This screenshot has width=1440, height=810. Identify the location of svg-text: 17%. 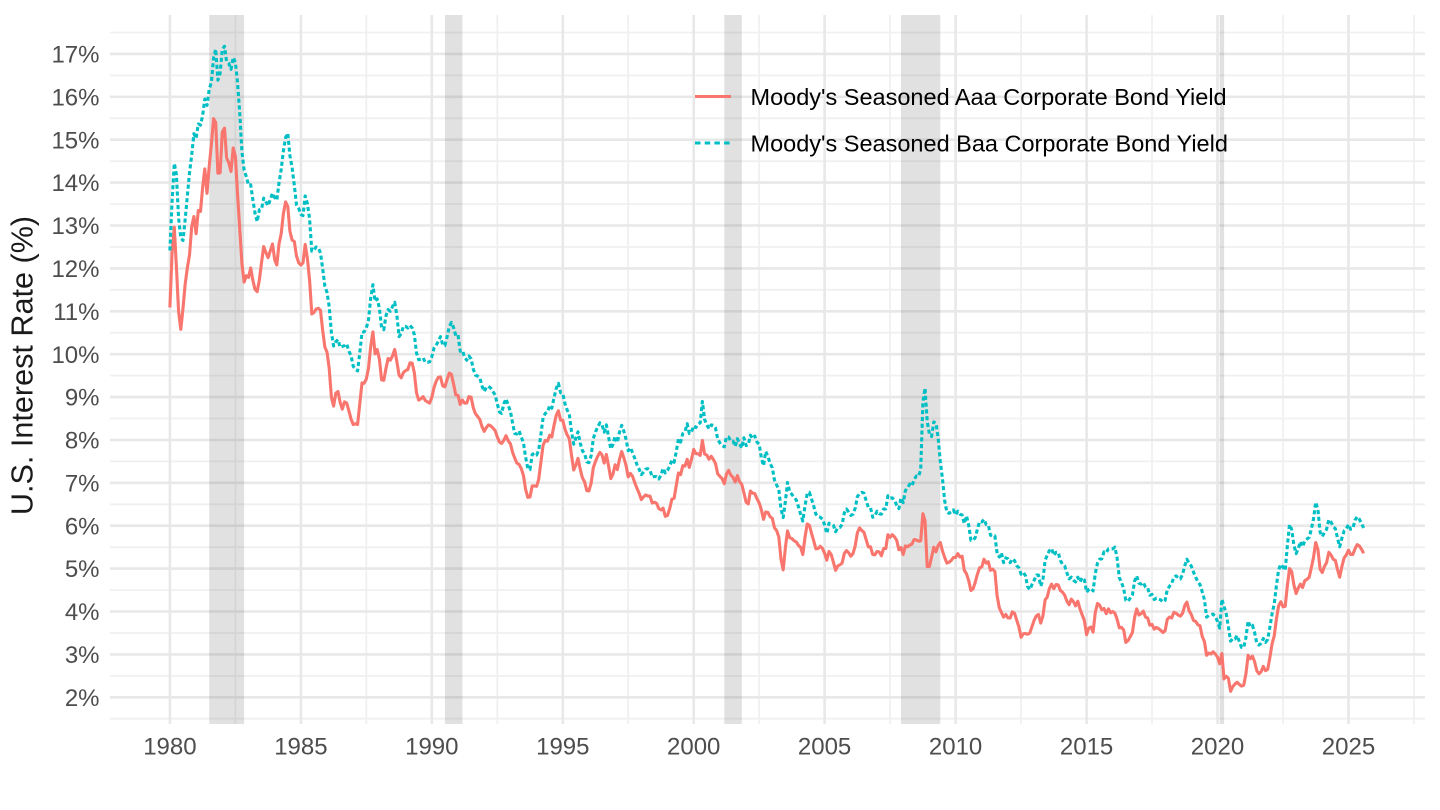
(75, 55).